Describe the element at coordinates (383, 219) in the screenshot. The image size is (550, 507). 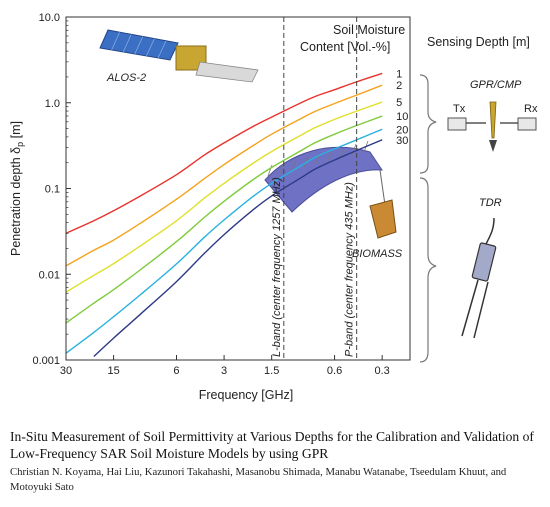
I see `biomass-body` at that location.